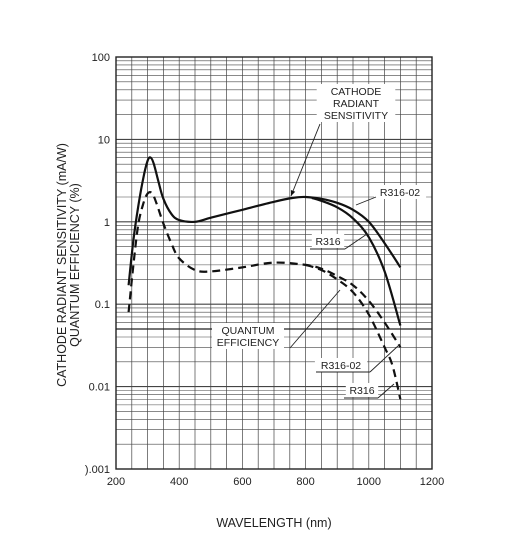 This screenshot has height=542, width=516. I want to click on quantum-efficiency-r316-line, so click(353, 331).